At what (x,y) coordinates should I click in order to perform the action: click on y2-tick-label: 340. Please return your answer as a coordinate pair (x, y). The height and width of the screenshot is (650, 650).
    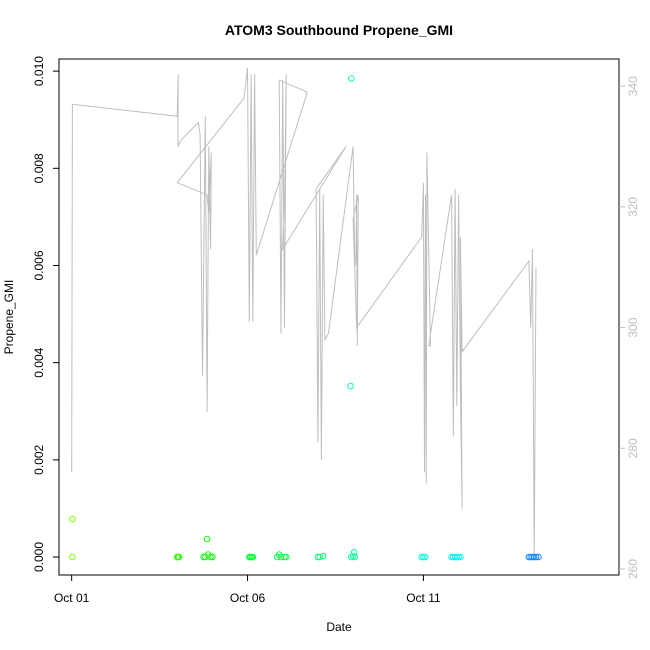
    Looking at the image, I should click on (633, 86).